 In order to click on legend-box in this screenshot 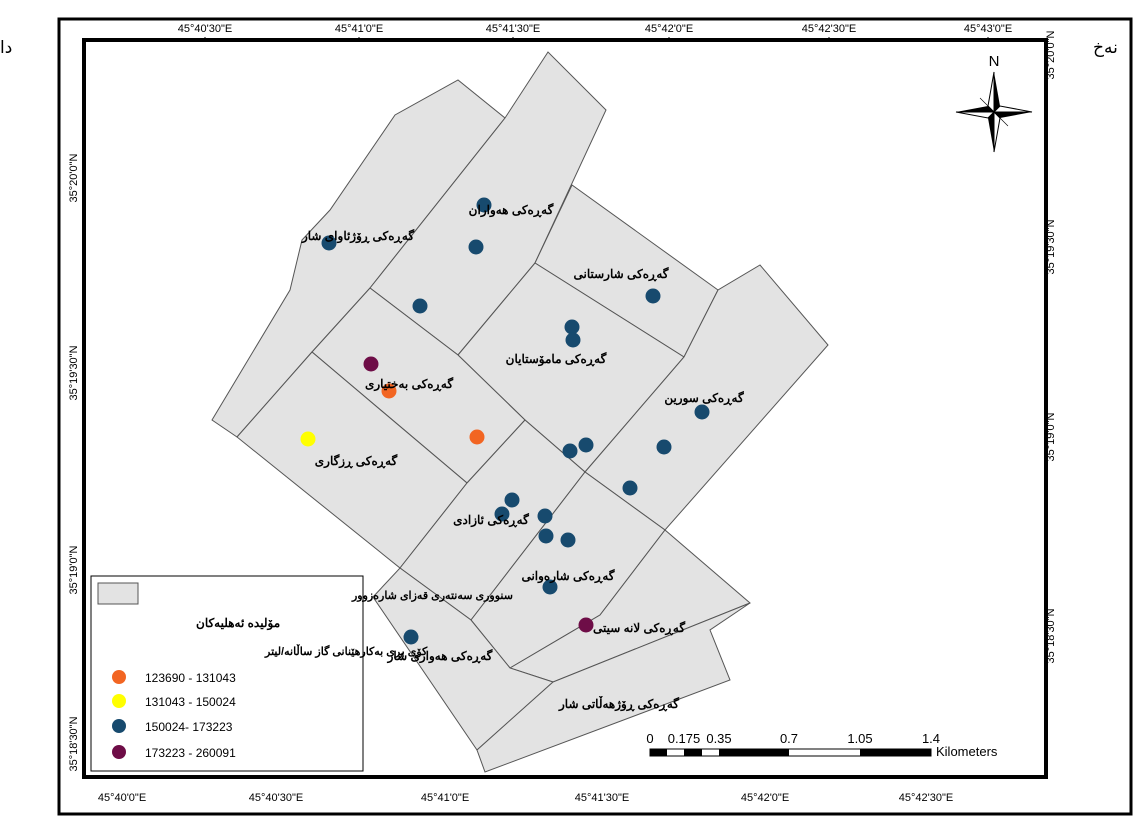, I will do `click(227, 673)`.